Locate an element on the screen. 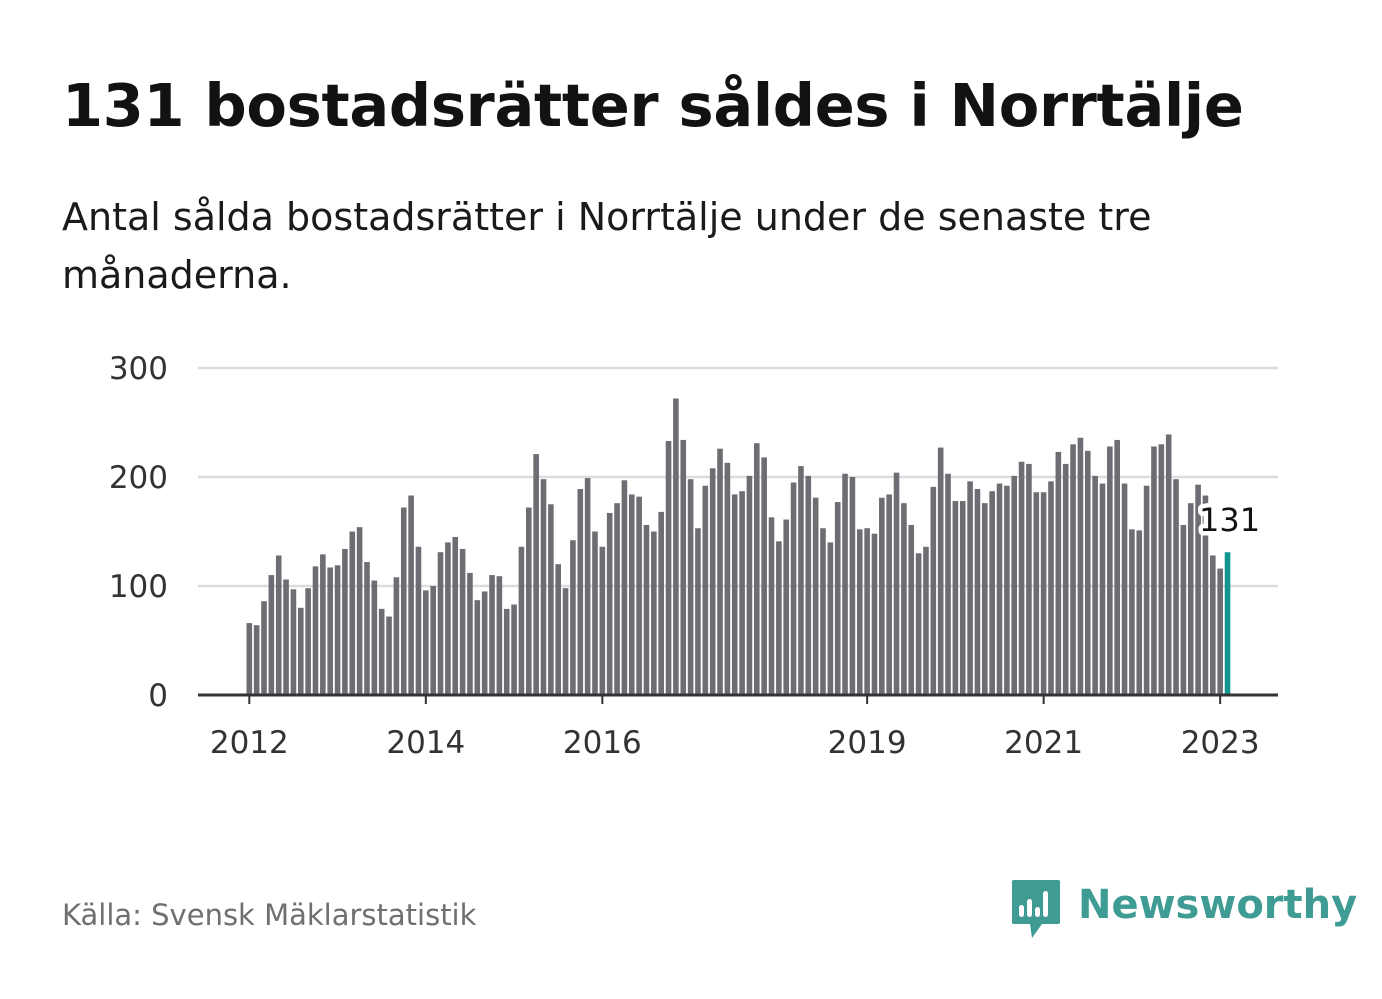 This screenshot has width=1382, height=999. x-tick-label-2012: 2012 is located at coordinates (249, 743).